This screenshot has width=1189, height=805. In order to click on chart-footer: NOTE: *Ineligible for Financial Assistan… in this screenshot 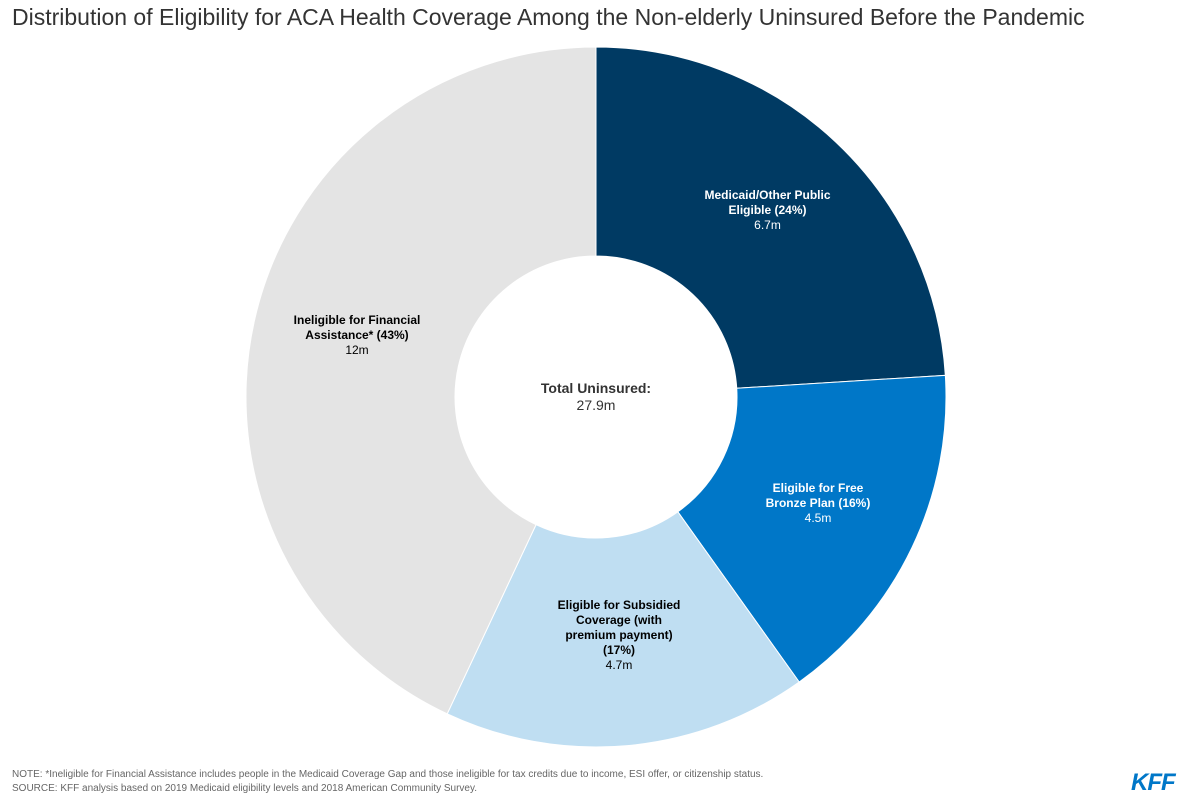, I will do `click(387, 782)`.